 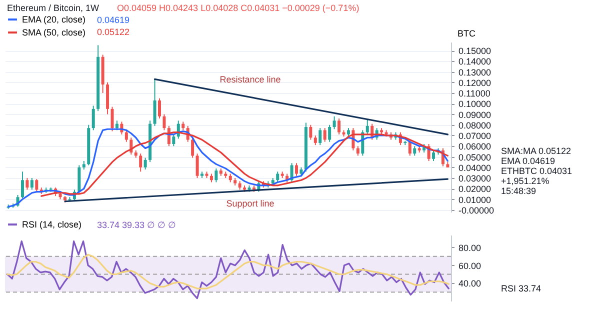 I want to click on y-tick-label: 0.07000, so click(x=475, y=136).